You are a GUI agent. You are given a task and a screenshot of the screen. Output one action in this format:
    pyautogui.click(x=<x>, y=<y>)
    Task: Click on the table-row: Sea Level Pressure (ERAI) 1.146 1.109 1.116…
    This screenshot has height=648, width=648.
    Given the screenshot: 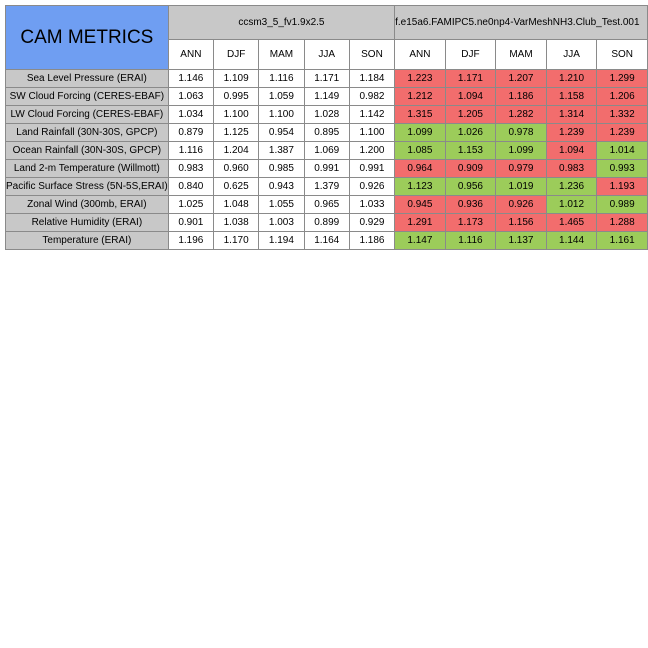 What is the action you would take?
    pyautogui.click(x=326, y=78)
    